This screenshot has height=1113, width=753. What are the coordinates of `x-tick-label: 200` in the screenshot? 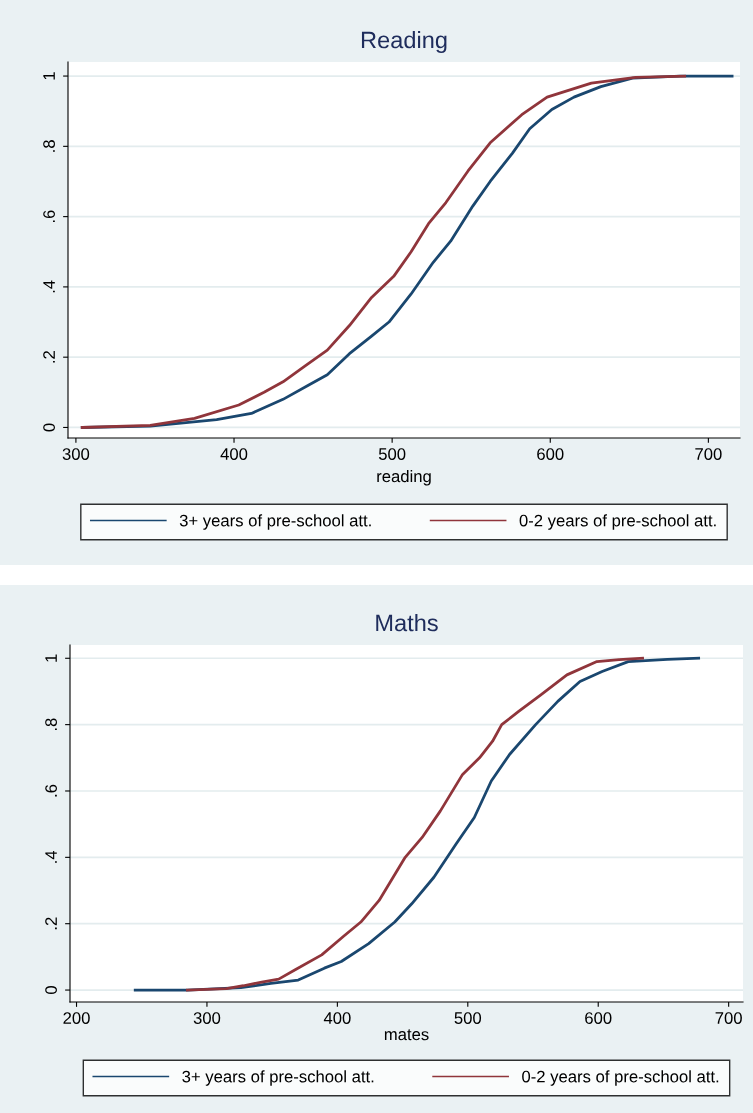 It's located at (76, 1018).